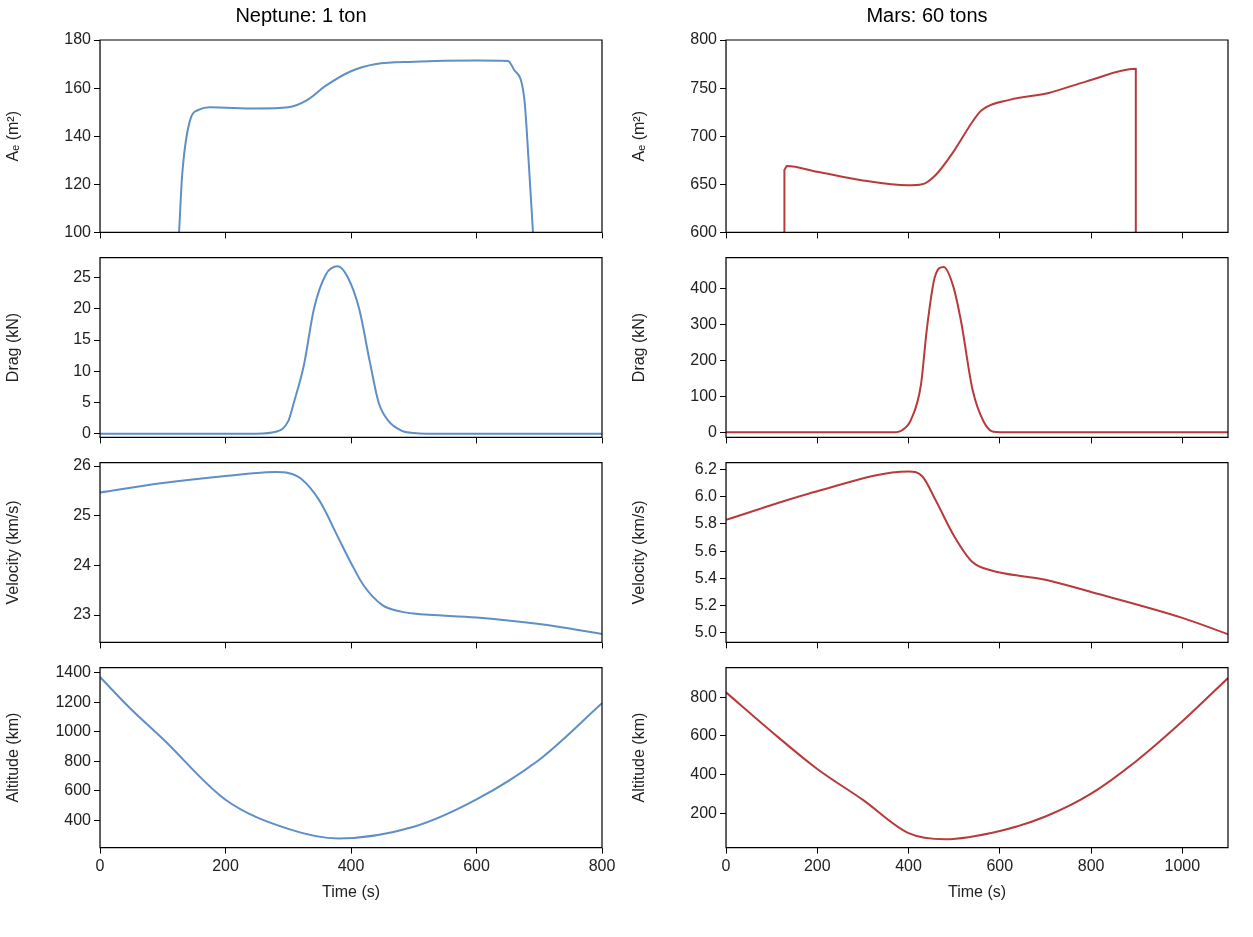  What do you see at coordinates (706, 605) in the screenshot?
I see `y-tick-label: 5.2` at bounding box center [706, 605].